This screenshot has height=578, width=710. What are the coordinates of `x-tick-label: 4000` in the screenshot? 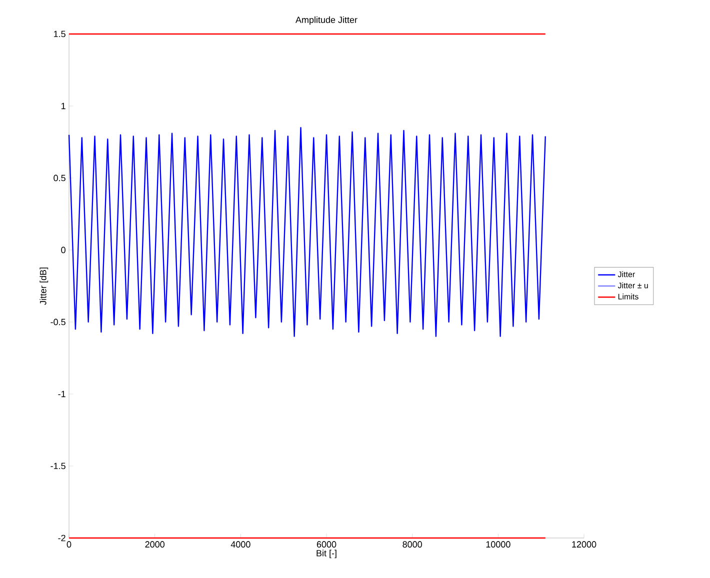 It's located at (240, 544).